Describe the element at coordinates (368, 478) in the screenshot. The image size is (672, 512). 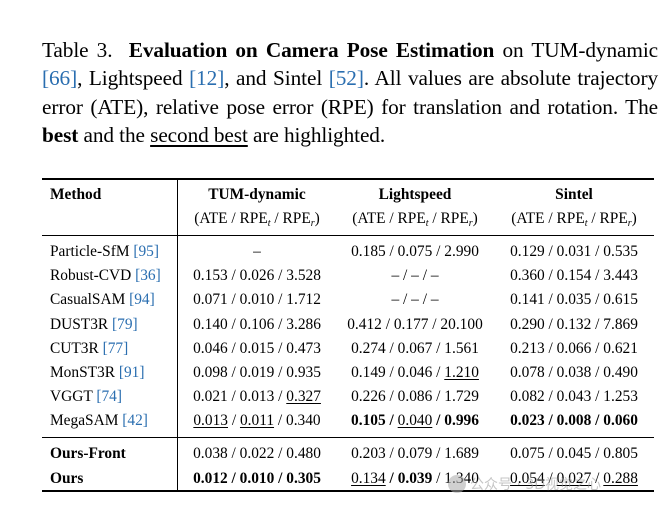
I see `second-best-value: 0.134` at that location.